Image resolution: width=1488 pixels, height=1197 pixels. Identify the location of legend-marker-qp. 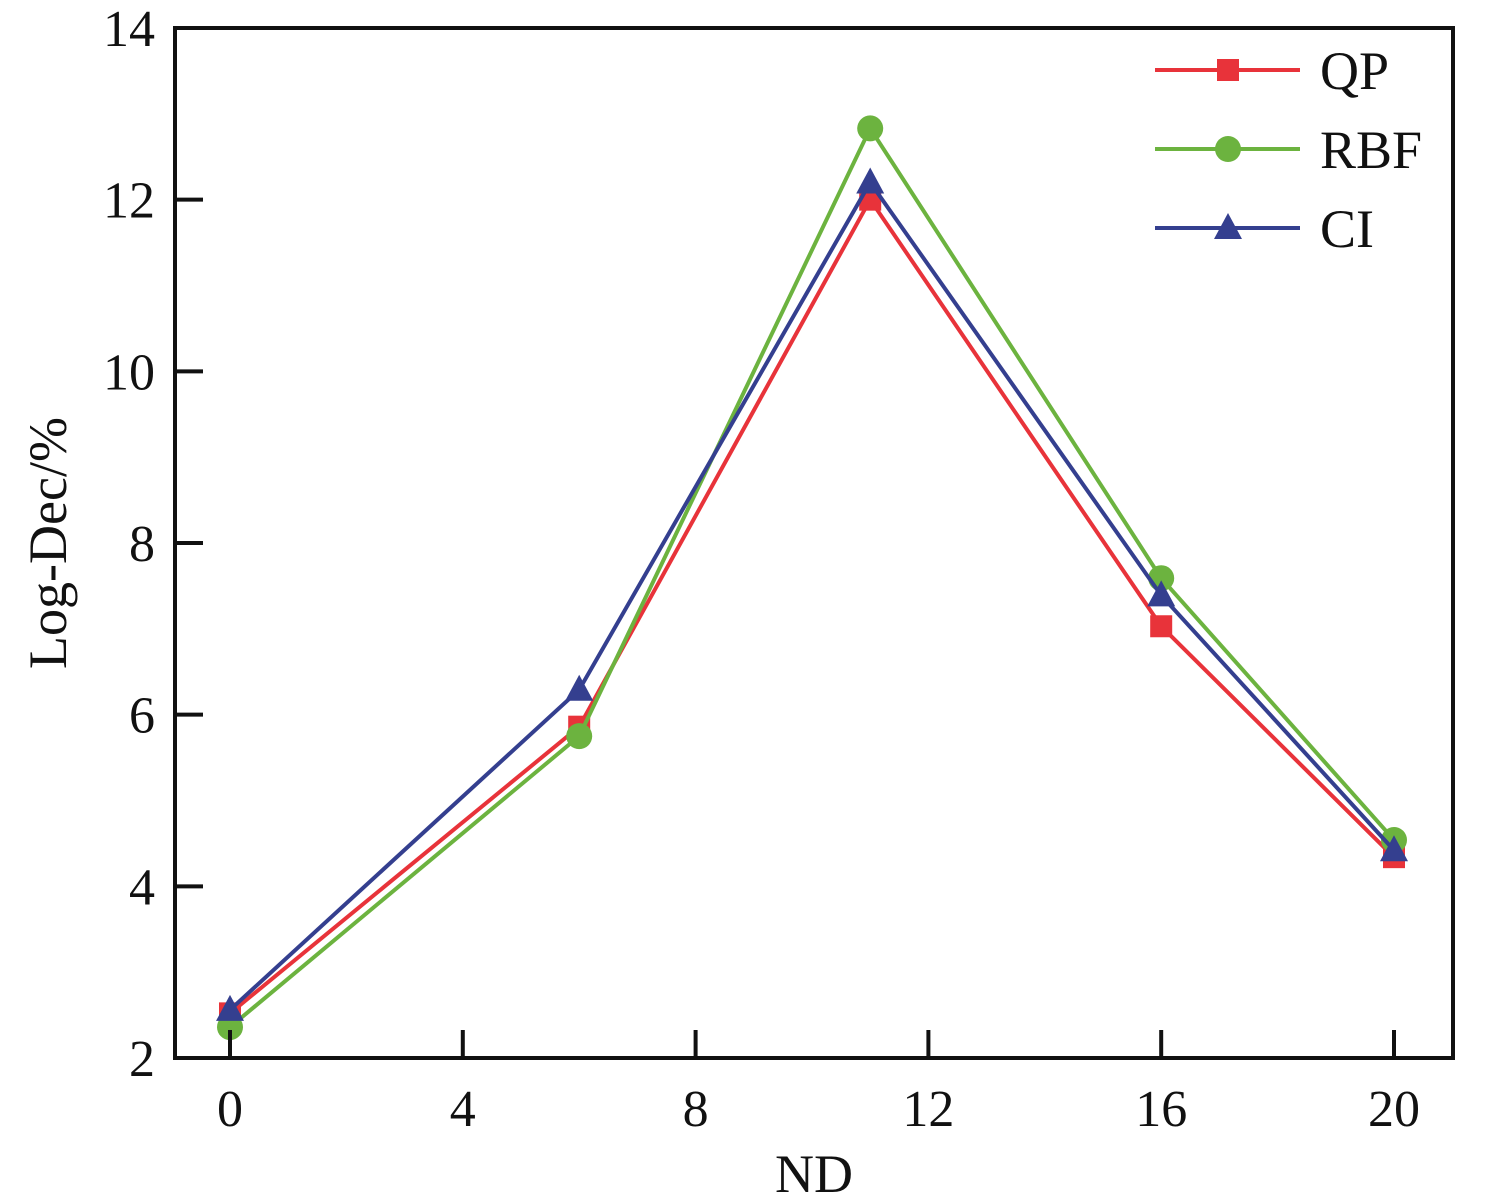
(1228, 70).